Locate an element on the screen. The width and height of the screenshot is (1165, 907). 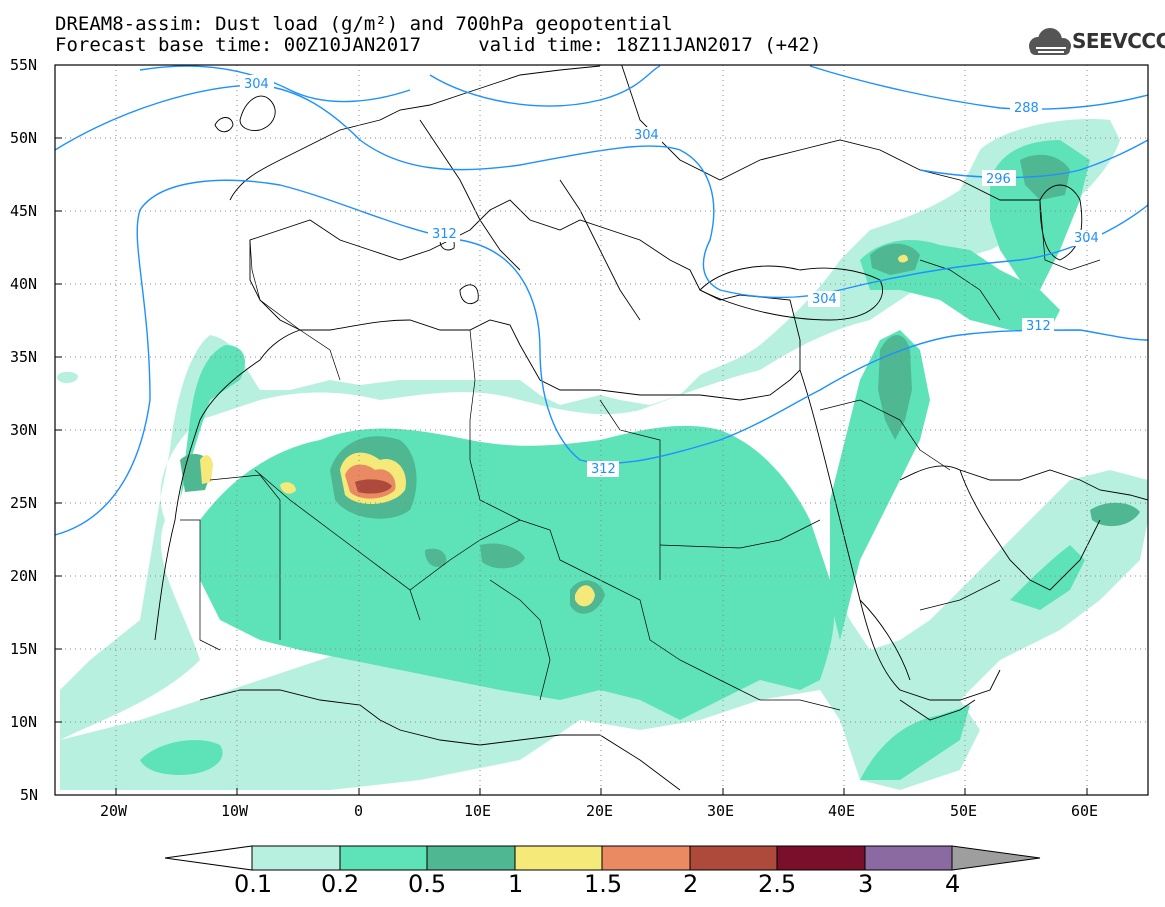
lat-label: 20N is located at coordinates (24, 576).